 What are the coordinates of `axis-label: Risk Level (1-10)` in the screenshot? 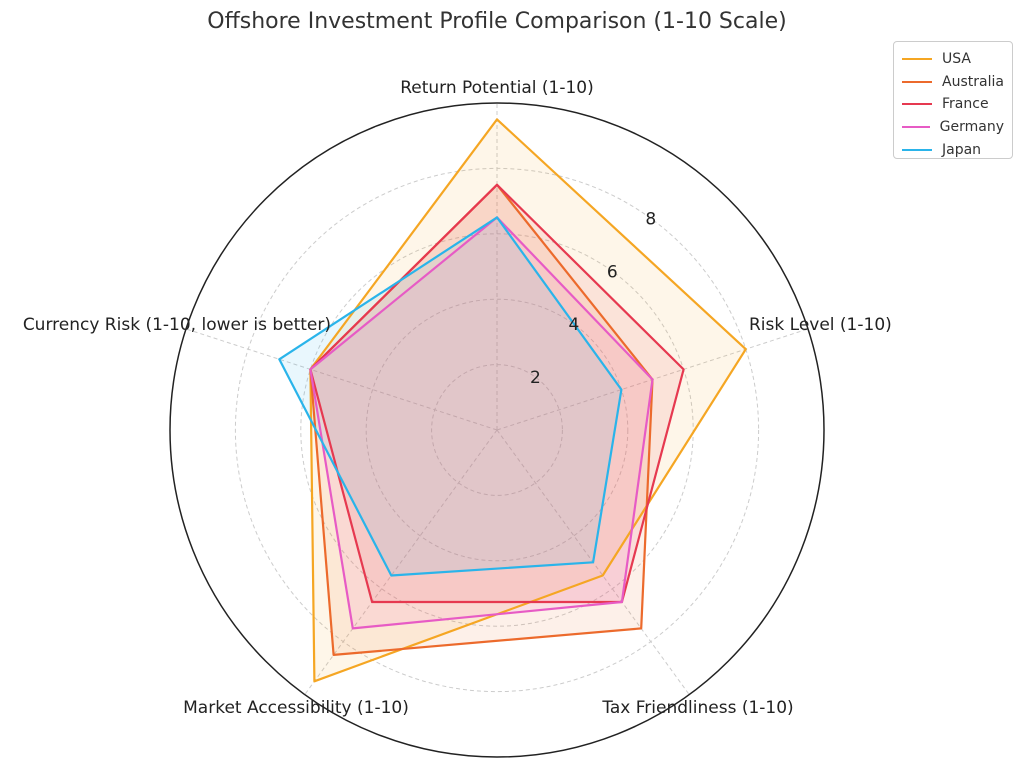 It's located at (820, 325).